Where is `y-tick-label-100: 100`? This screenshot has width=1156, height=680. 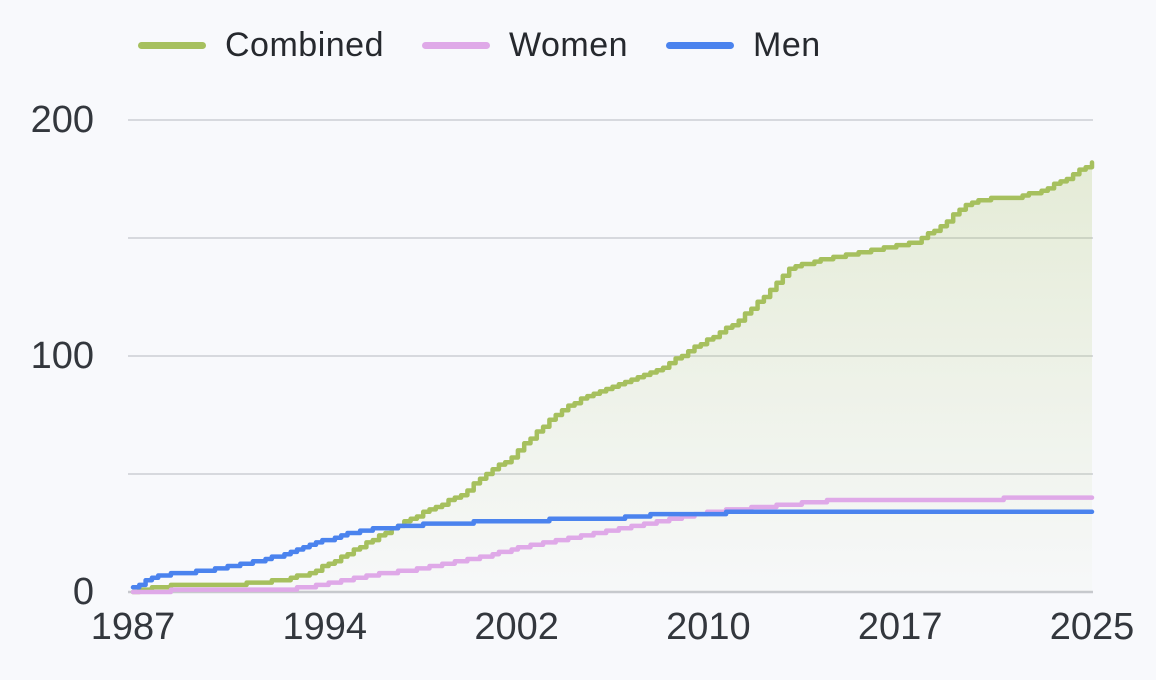
y-tick-label-100: 100 is located at coordinates (62, 356).